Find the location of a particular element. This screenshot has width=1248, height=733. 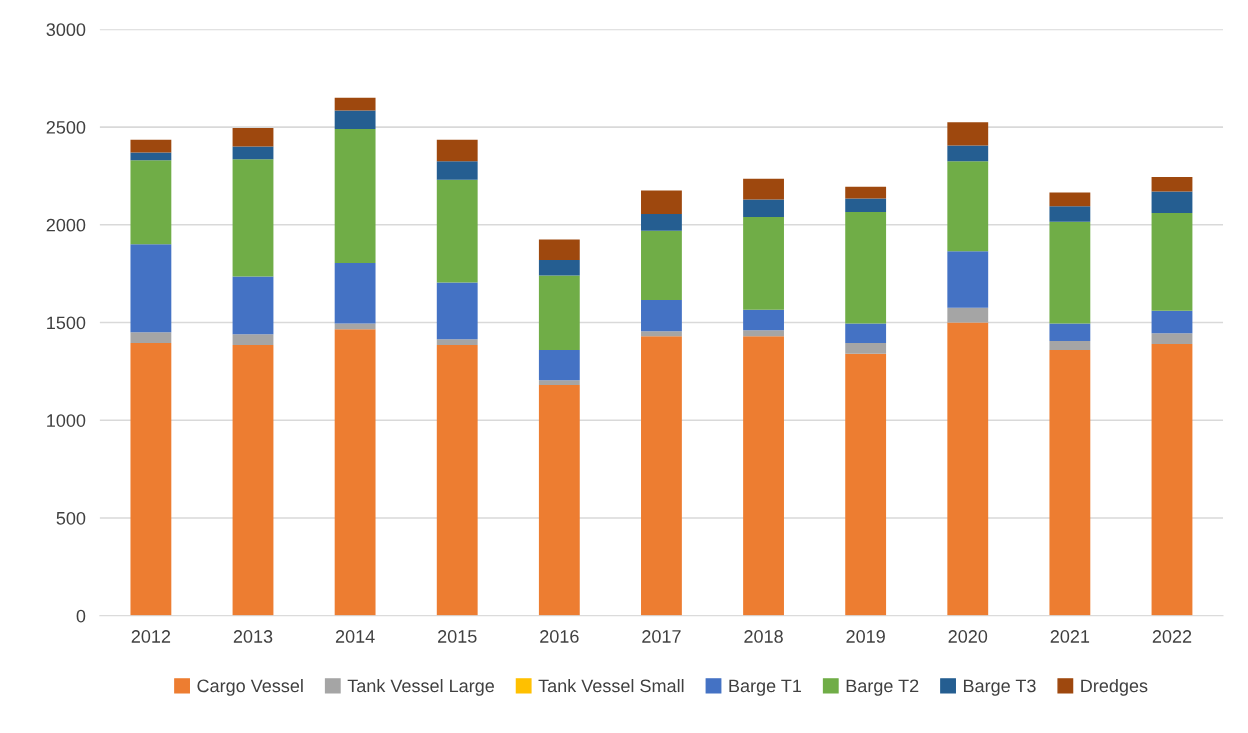

x-tick-label: 2021 is located at coordinates (1070, 636).